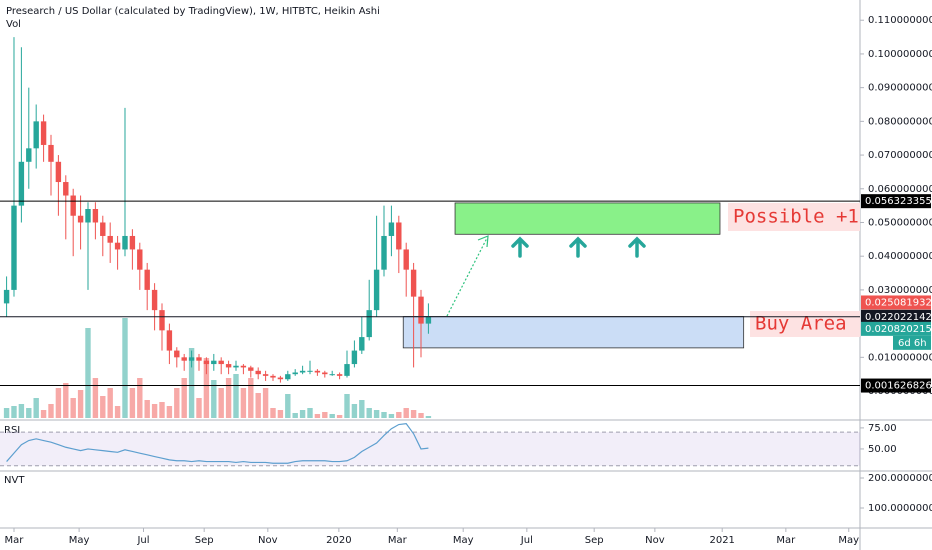 The width and height of the screenshot is (932, 550). Describe the element at coordinates (587, 218) in the screenshot. I see `zone` at that location.